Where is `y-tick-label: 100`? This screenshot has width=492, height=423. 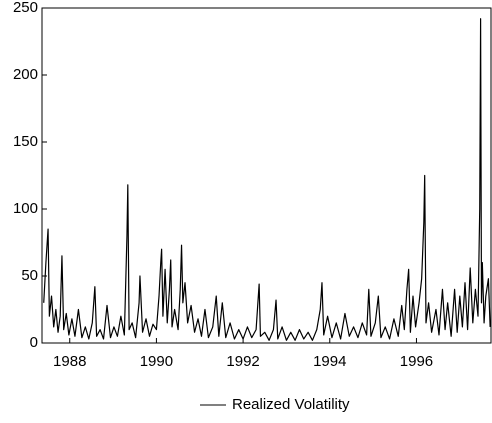
y-tick-label: 100 is located at coordinates (25, 208).